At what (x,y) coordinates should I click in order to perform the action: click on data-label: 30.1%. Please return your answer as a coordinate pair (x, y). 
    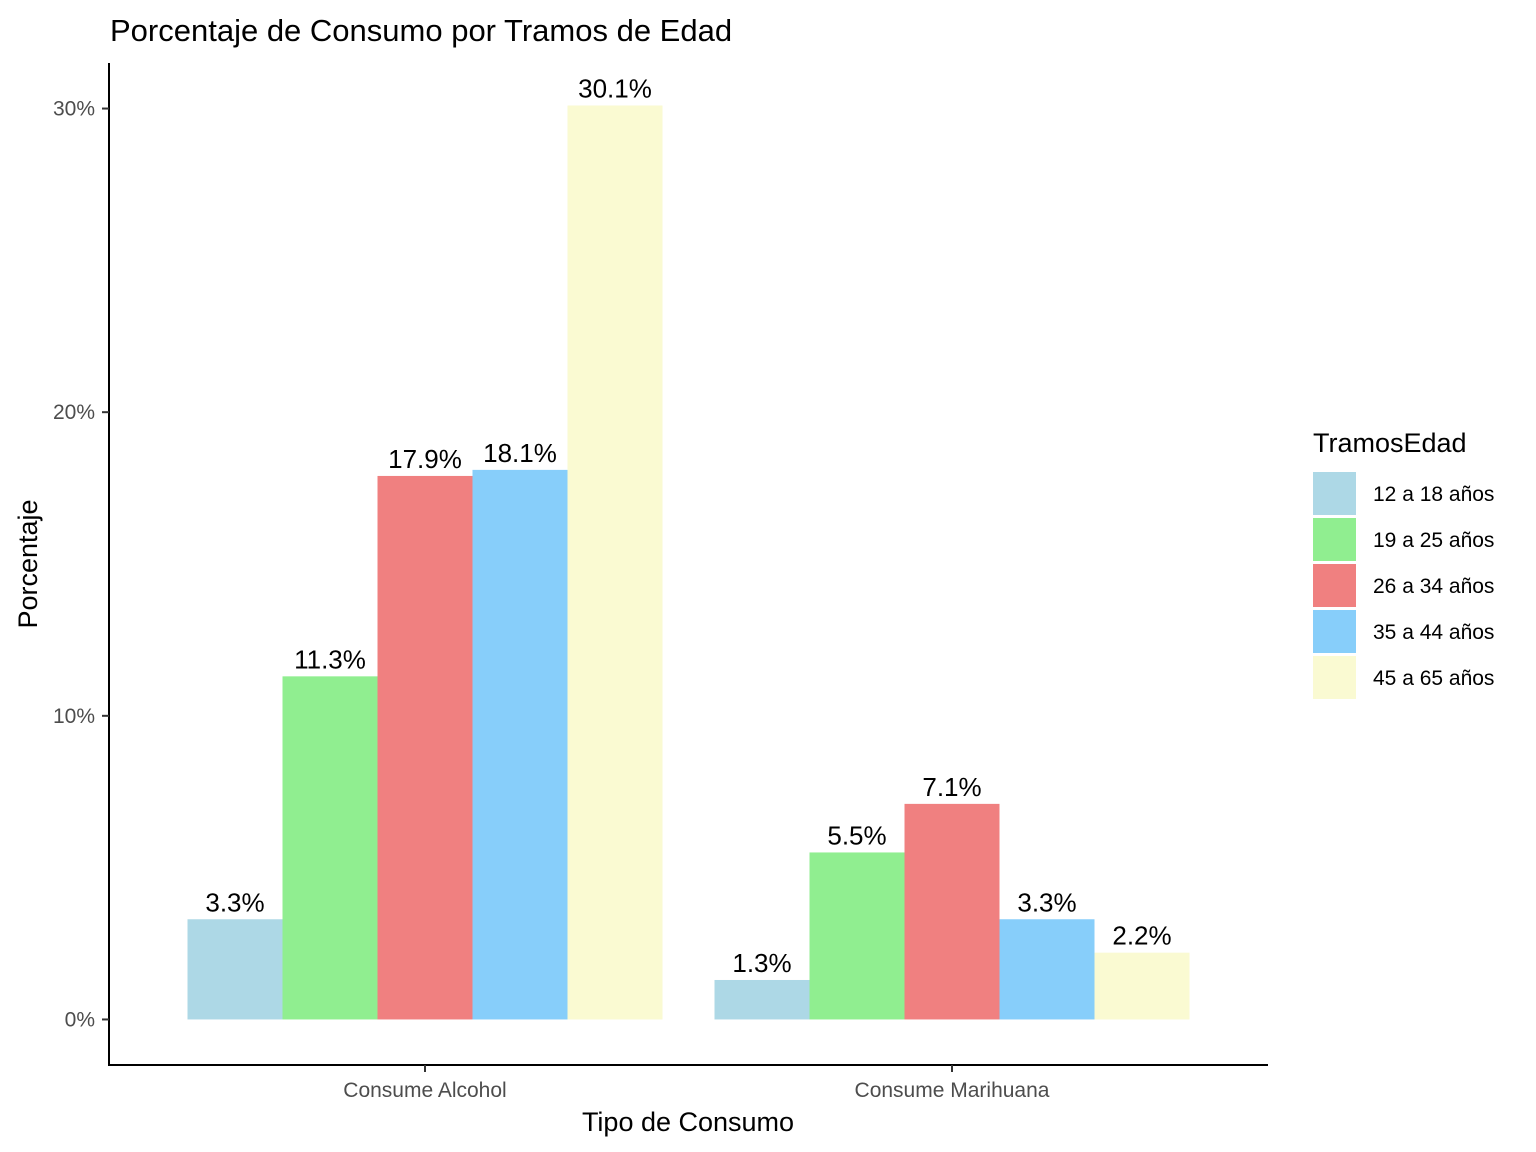
    Looking at the image, I should click on (615, 89).